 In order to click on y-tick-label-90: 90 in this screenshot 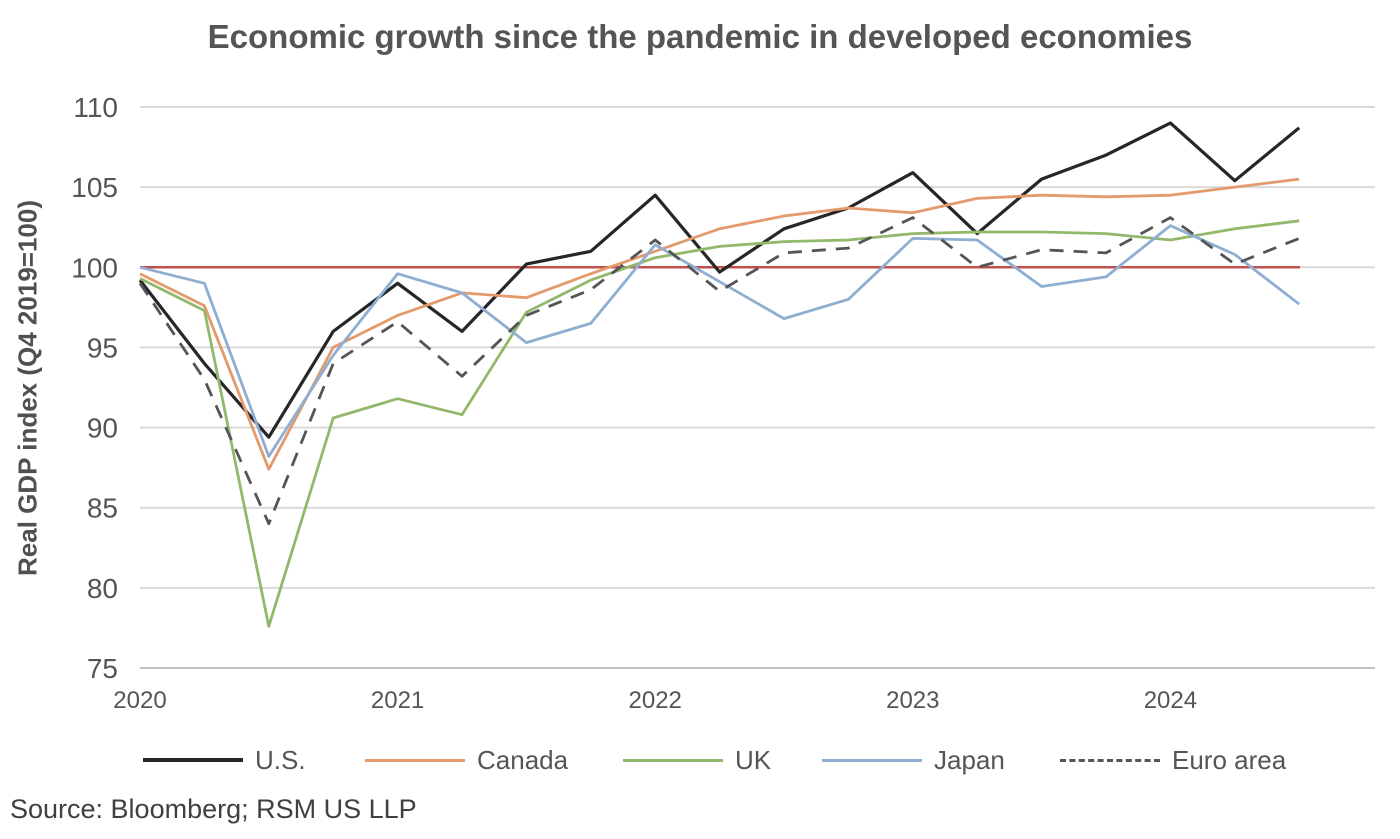, I will do `click(102, 428)`.